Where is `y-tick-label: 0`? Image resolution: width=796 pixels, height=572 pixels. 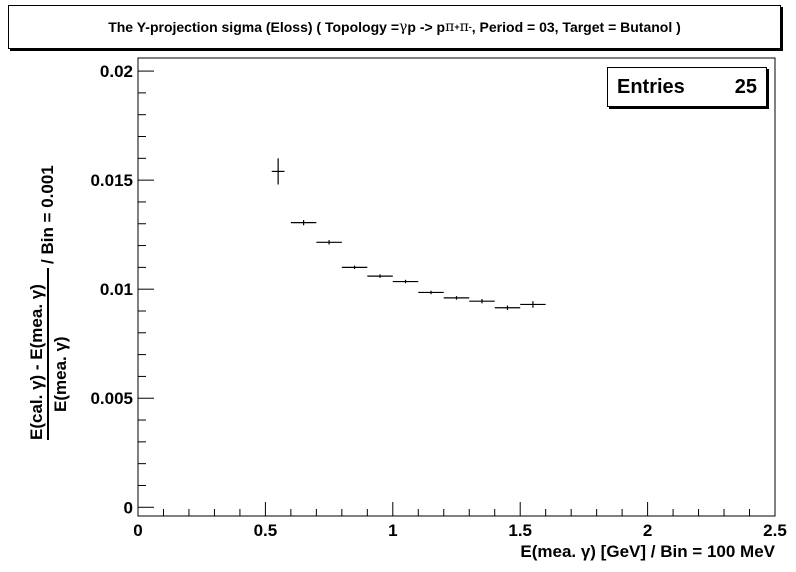 y-tick-label: 0 is located at coordinates (128, 507).